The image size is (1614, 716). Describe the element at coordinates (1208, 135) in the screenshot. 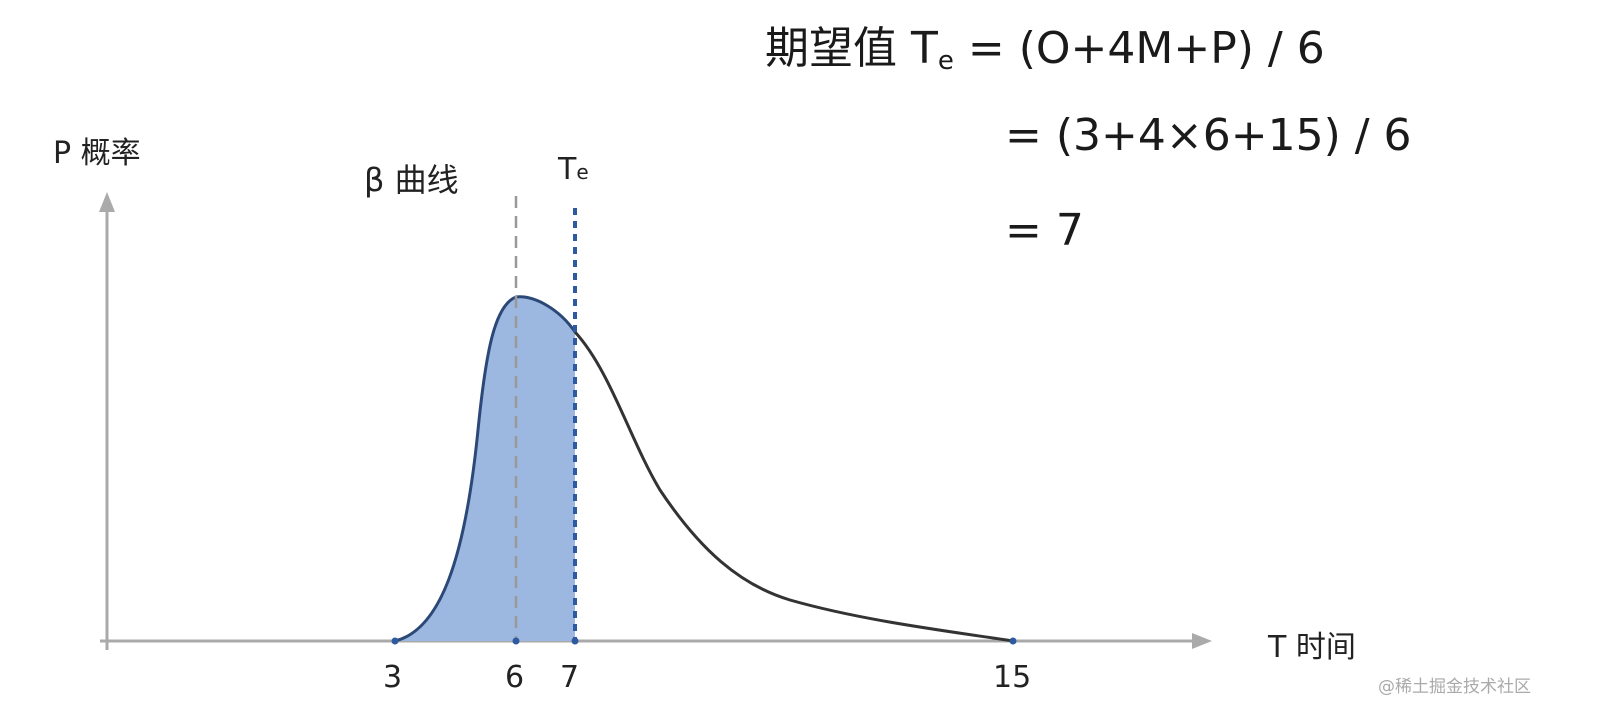

I see `formula-line-2: = (3+4×6+15) / 6` at that location.